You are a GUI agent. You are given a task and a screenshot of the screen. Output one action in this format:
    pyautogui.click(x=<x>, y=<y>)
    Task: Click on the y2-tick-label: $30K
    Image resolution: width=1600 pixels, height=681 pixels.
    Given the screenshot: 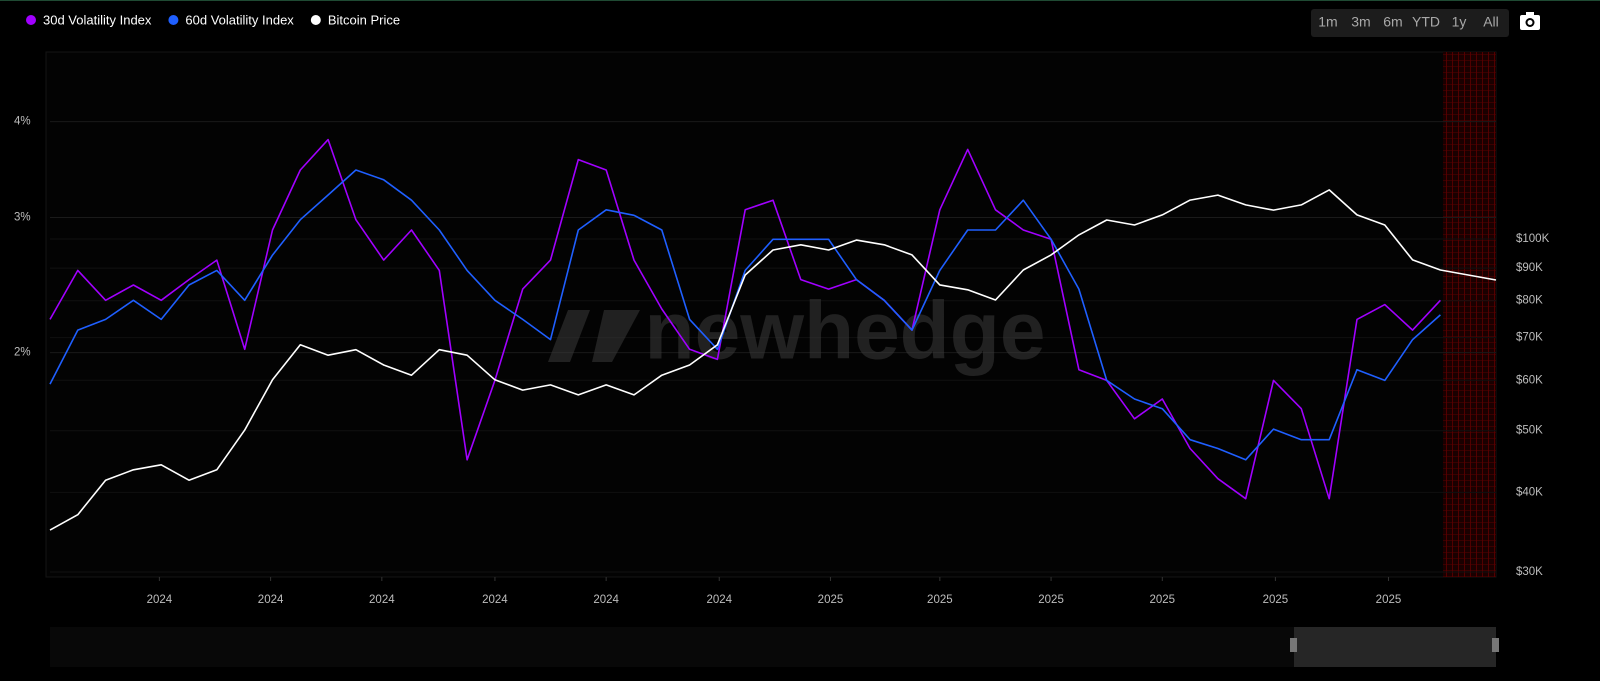 What is the action you would take?
    pyautogui.click(x=1529, y=572)
    